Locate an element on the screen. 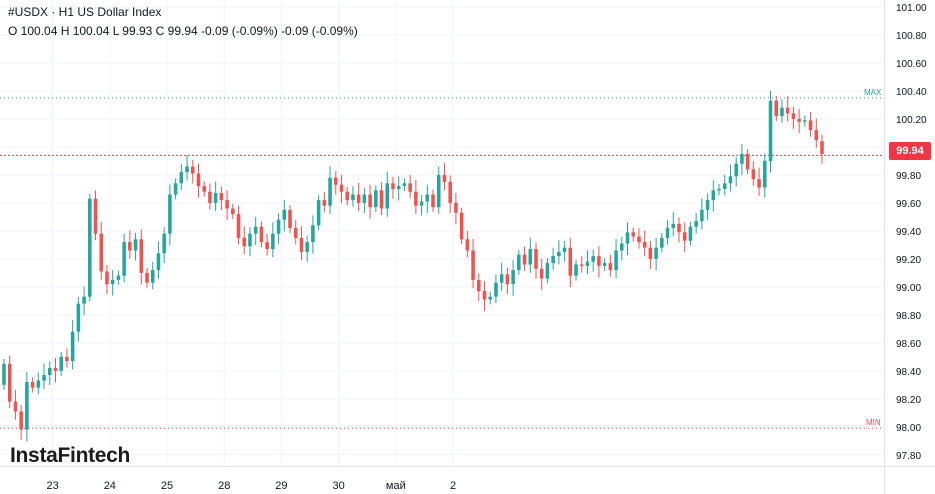 The image size is (935, 494). last-price-badge: 99.94 is located at coordinates (910, 151).